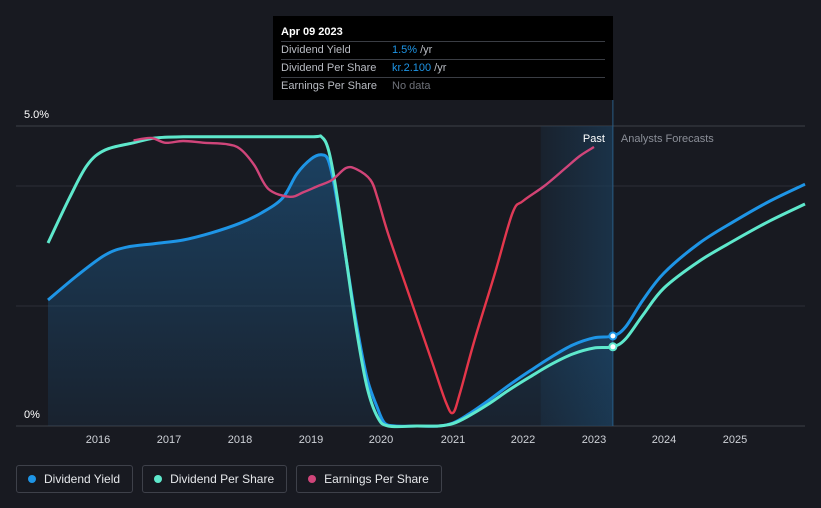 Image resolution: width=821 pixels, height=508 pixels. Describe the element at coordinates (443, 86) in the screenshot. I see `tooltip-row-earnings-per-share: Earnings Per Share No data` at that location.